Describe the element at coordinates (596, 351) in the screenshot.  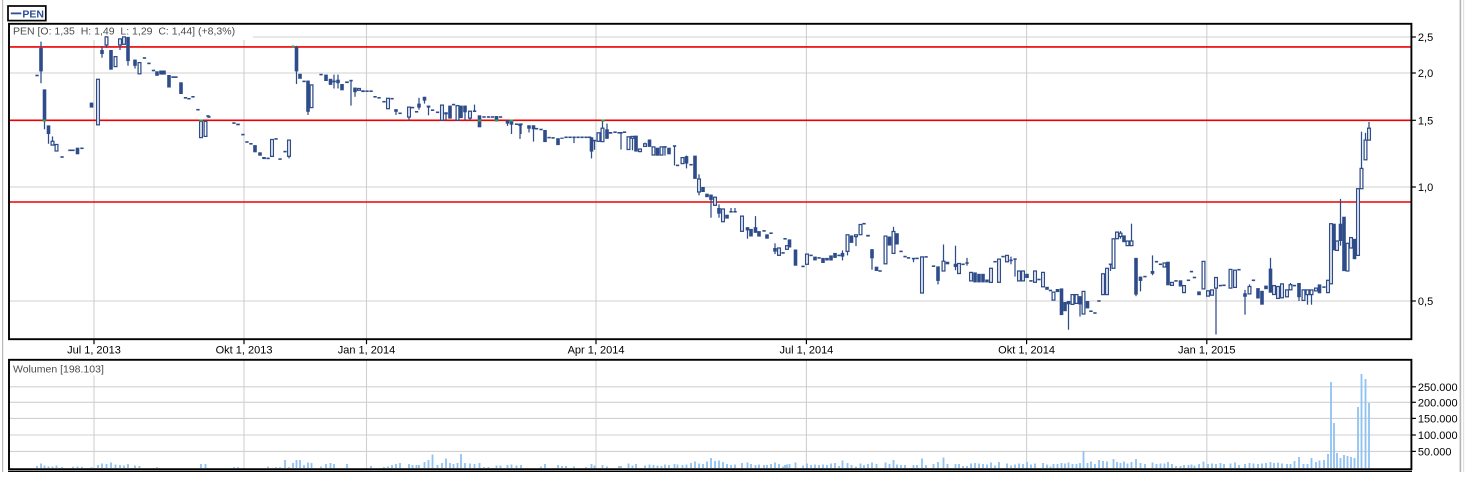
I see `svg-text: Apr 1, 2014` at that location.